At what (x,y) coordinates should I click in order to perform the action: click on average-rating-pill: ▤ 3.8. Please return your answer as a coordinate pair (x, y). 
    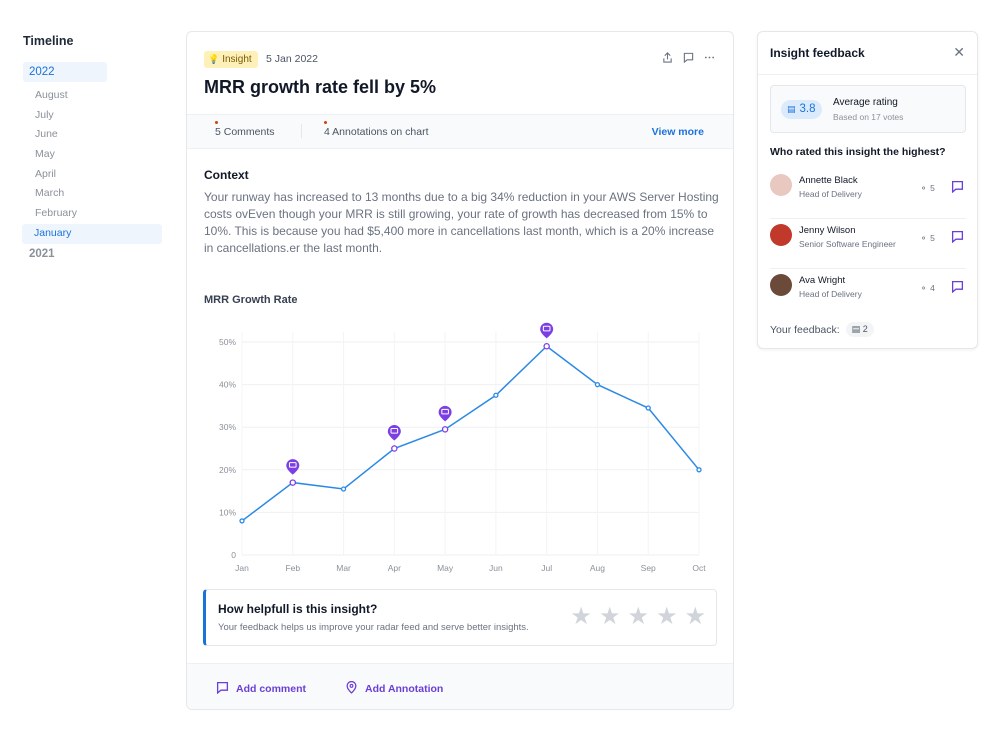
    Looking at the image, I should click on (801, 109).